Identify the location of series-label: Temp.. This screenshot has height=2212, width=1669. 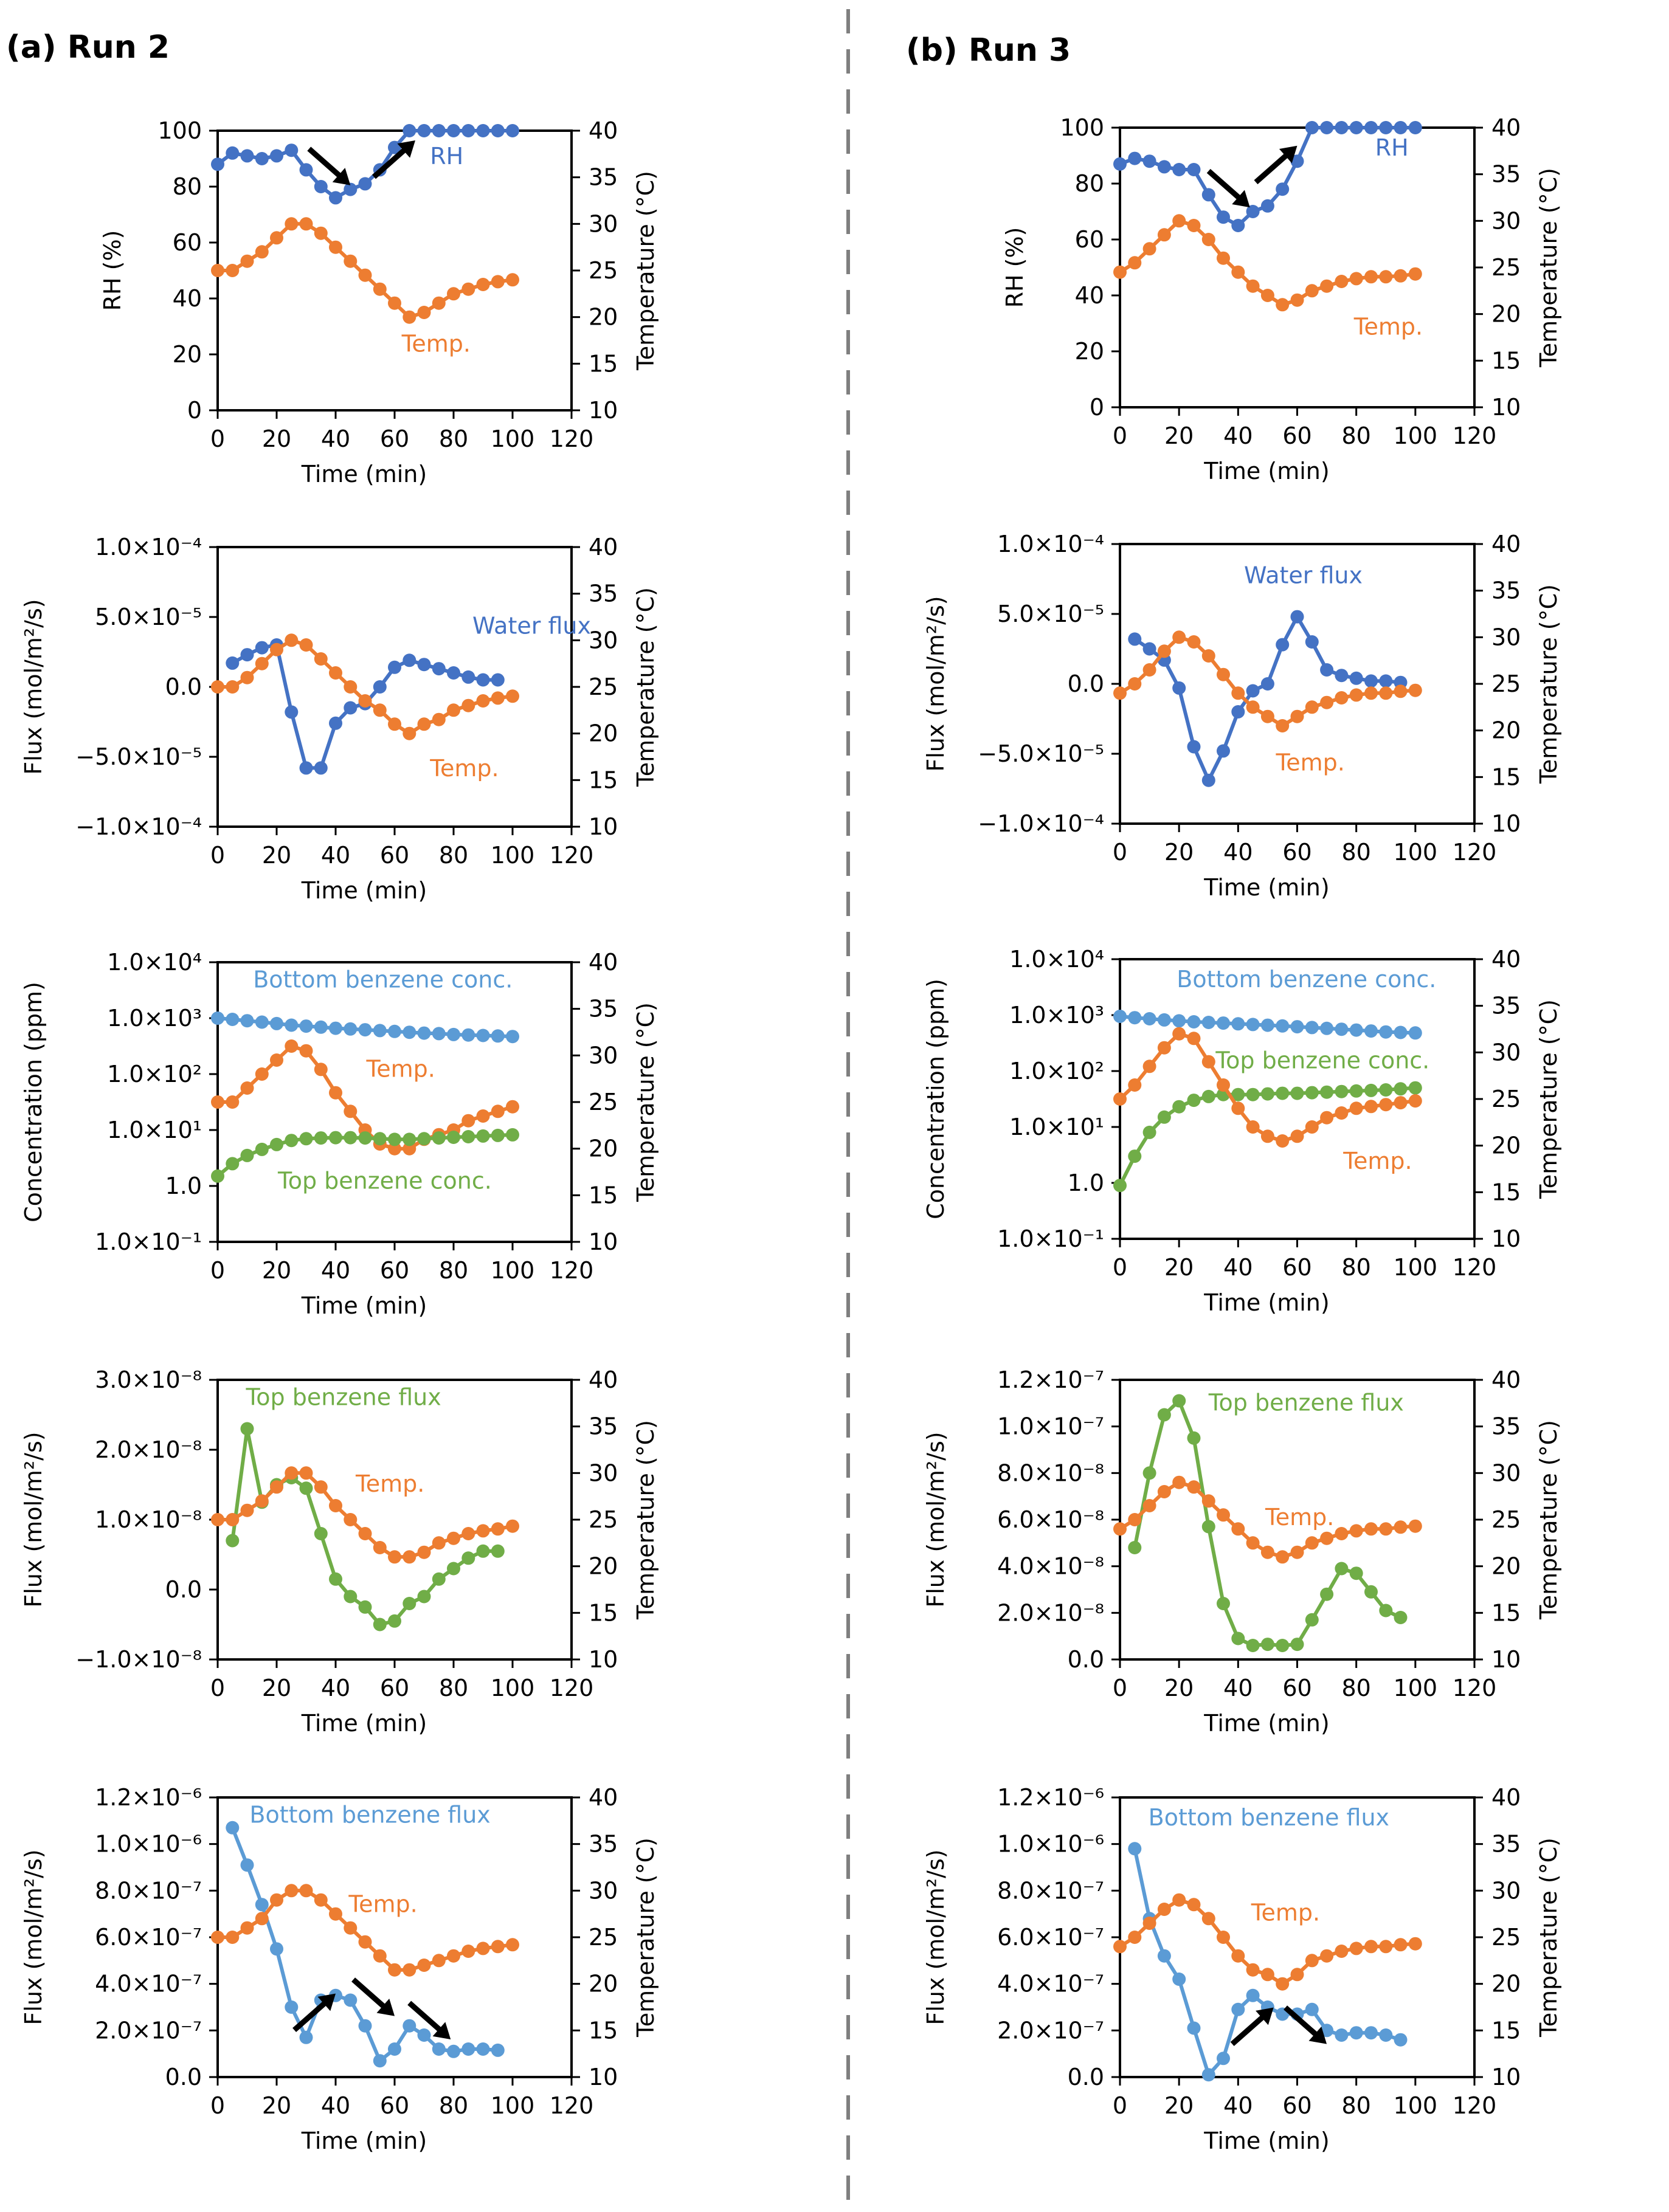
(1388, 326).